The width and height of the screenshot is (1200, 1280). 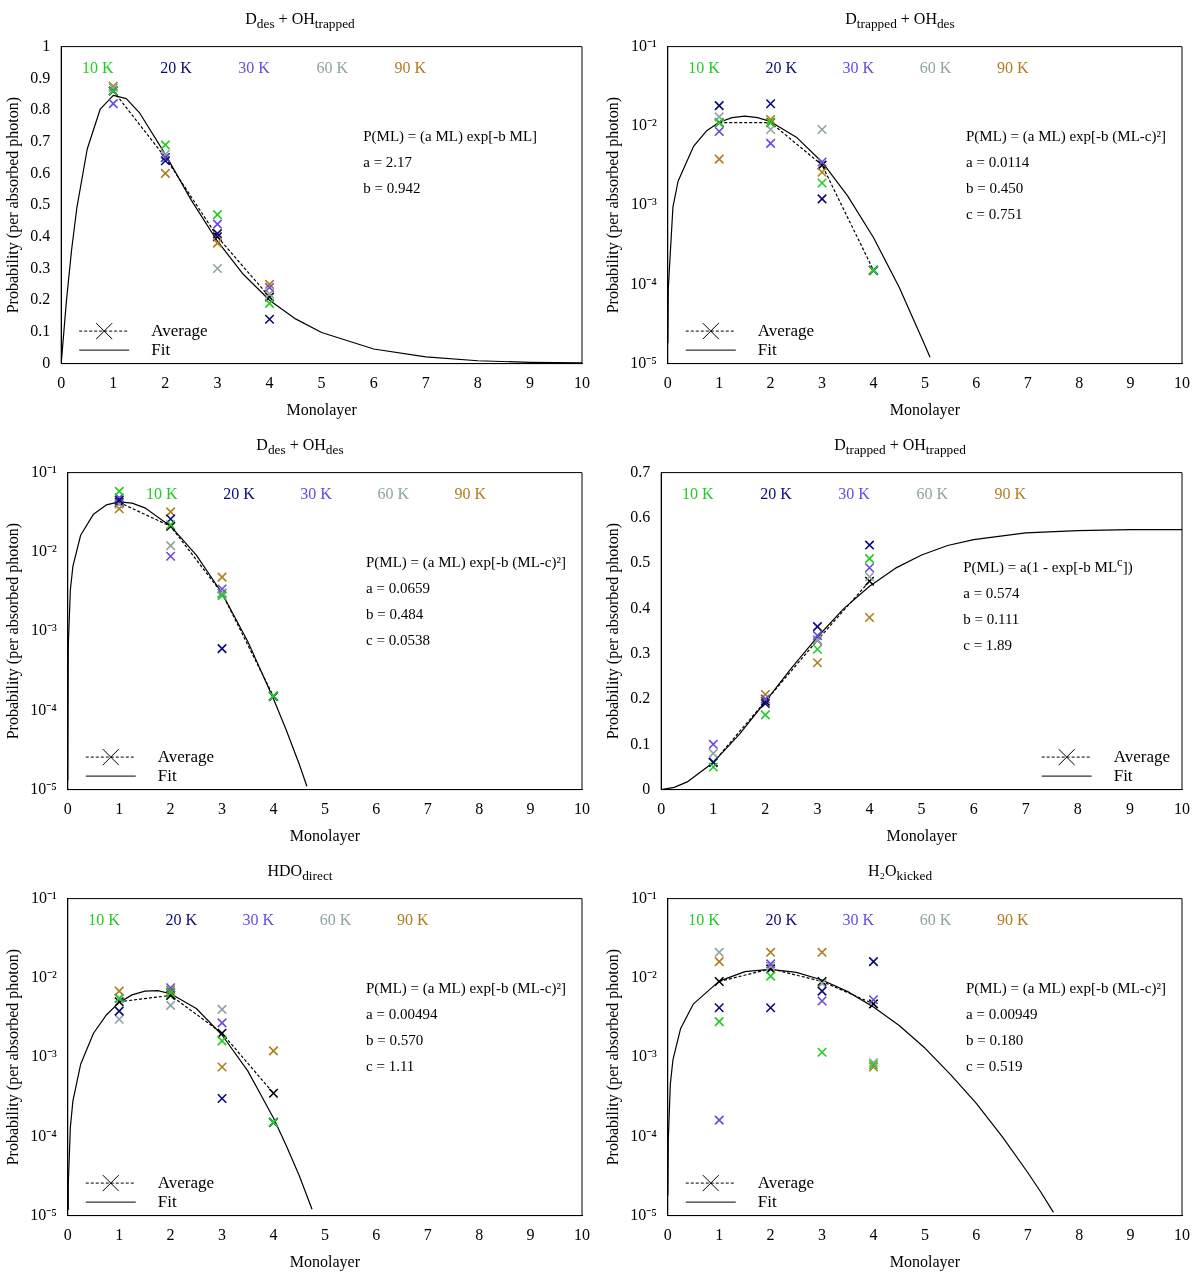 I want to click on annotation: P(ML) = (a ML) exp[-b (ML-c)²], so click(x=466, y=988).